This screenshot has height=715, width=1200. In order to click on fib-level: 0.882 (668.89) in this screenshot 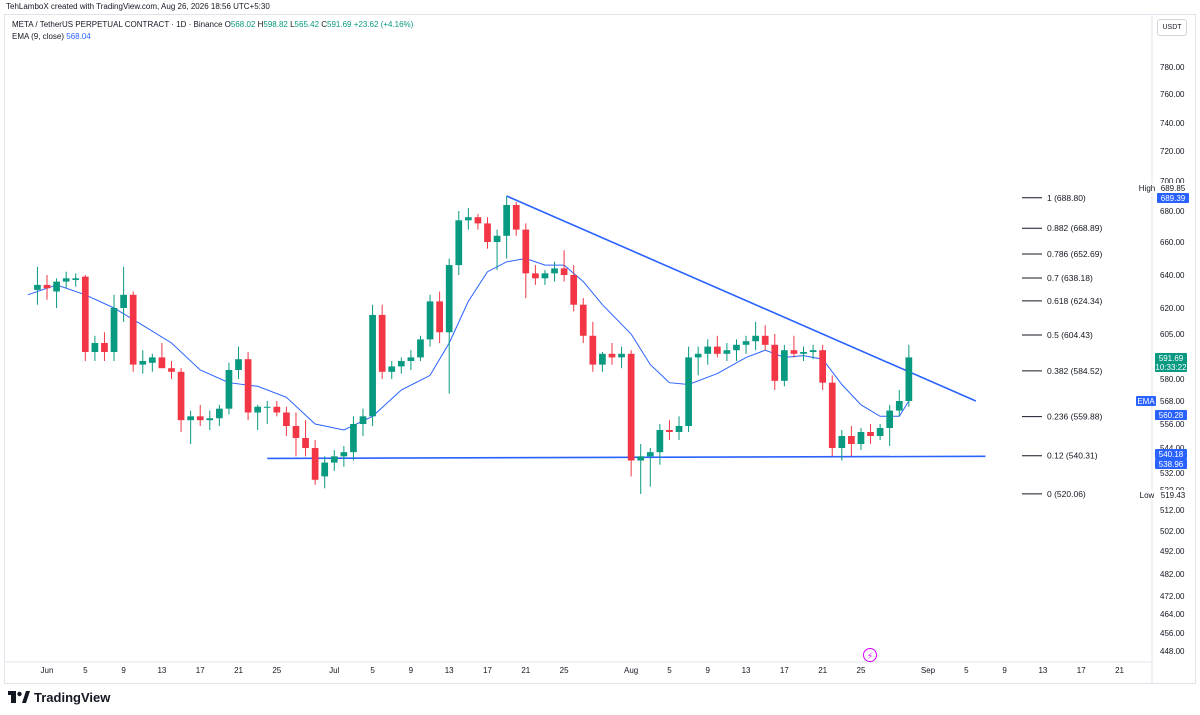, I will do `click(1062, 228)`.